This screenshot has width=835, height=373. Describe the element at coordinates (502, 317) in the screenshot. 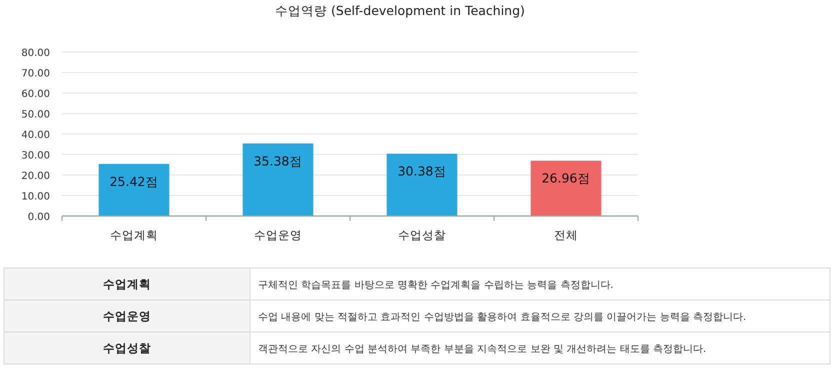

I see `text: 수업 내용에 맞는 적절하고 효과적인 수업방법을 활용하여 효율적으로 강의를 이끌어가는 능력을 측정합니다.` at that location.